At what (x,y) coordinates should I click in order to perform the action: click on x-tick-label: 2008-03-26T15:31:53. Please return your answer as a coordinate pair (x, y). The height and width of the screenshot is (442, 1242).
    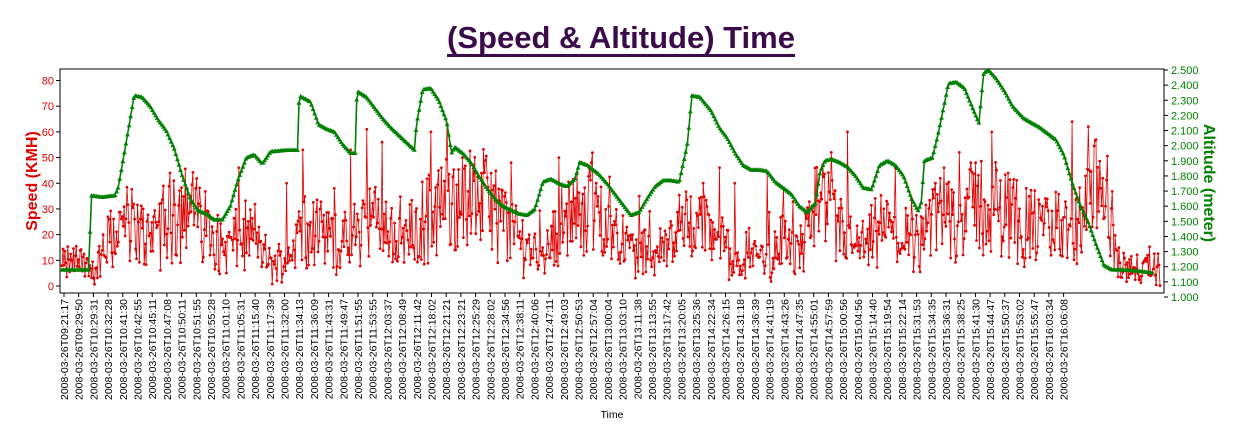
    Looking at the image, I should click on (918, 349).